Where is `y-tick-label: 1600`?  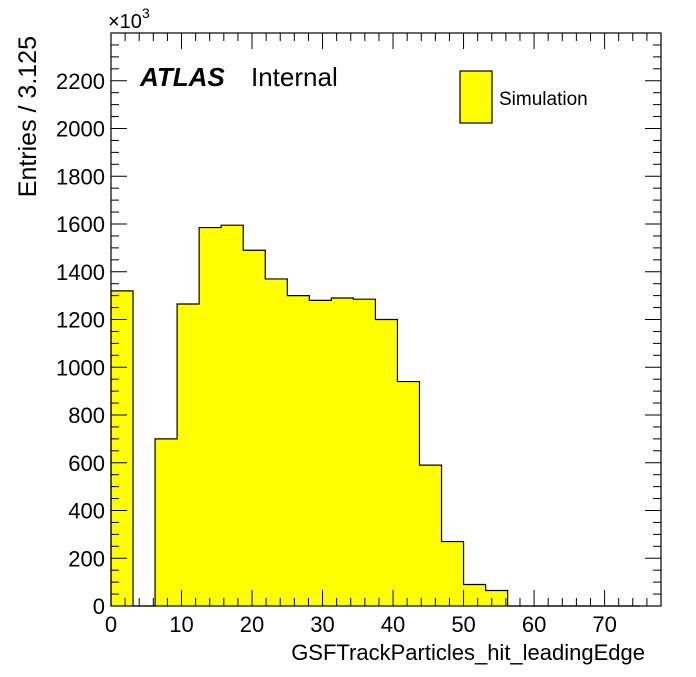 y-tick-label: 1600 is located at coordinates (80, 224).